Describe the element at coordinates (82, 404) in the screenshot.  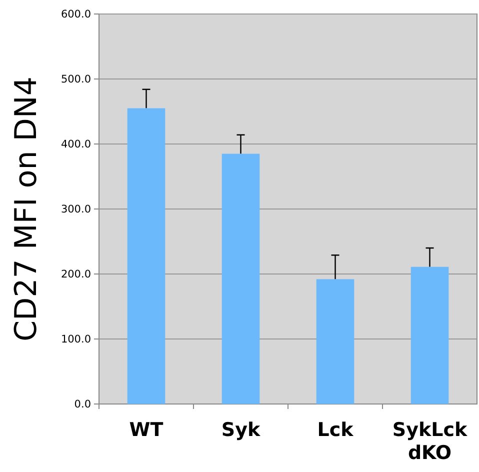
I see `y-tick-label: 0.0` at that location.